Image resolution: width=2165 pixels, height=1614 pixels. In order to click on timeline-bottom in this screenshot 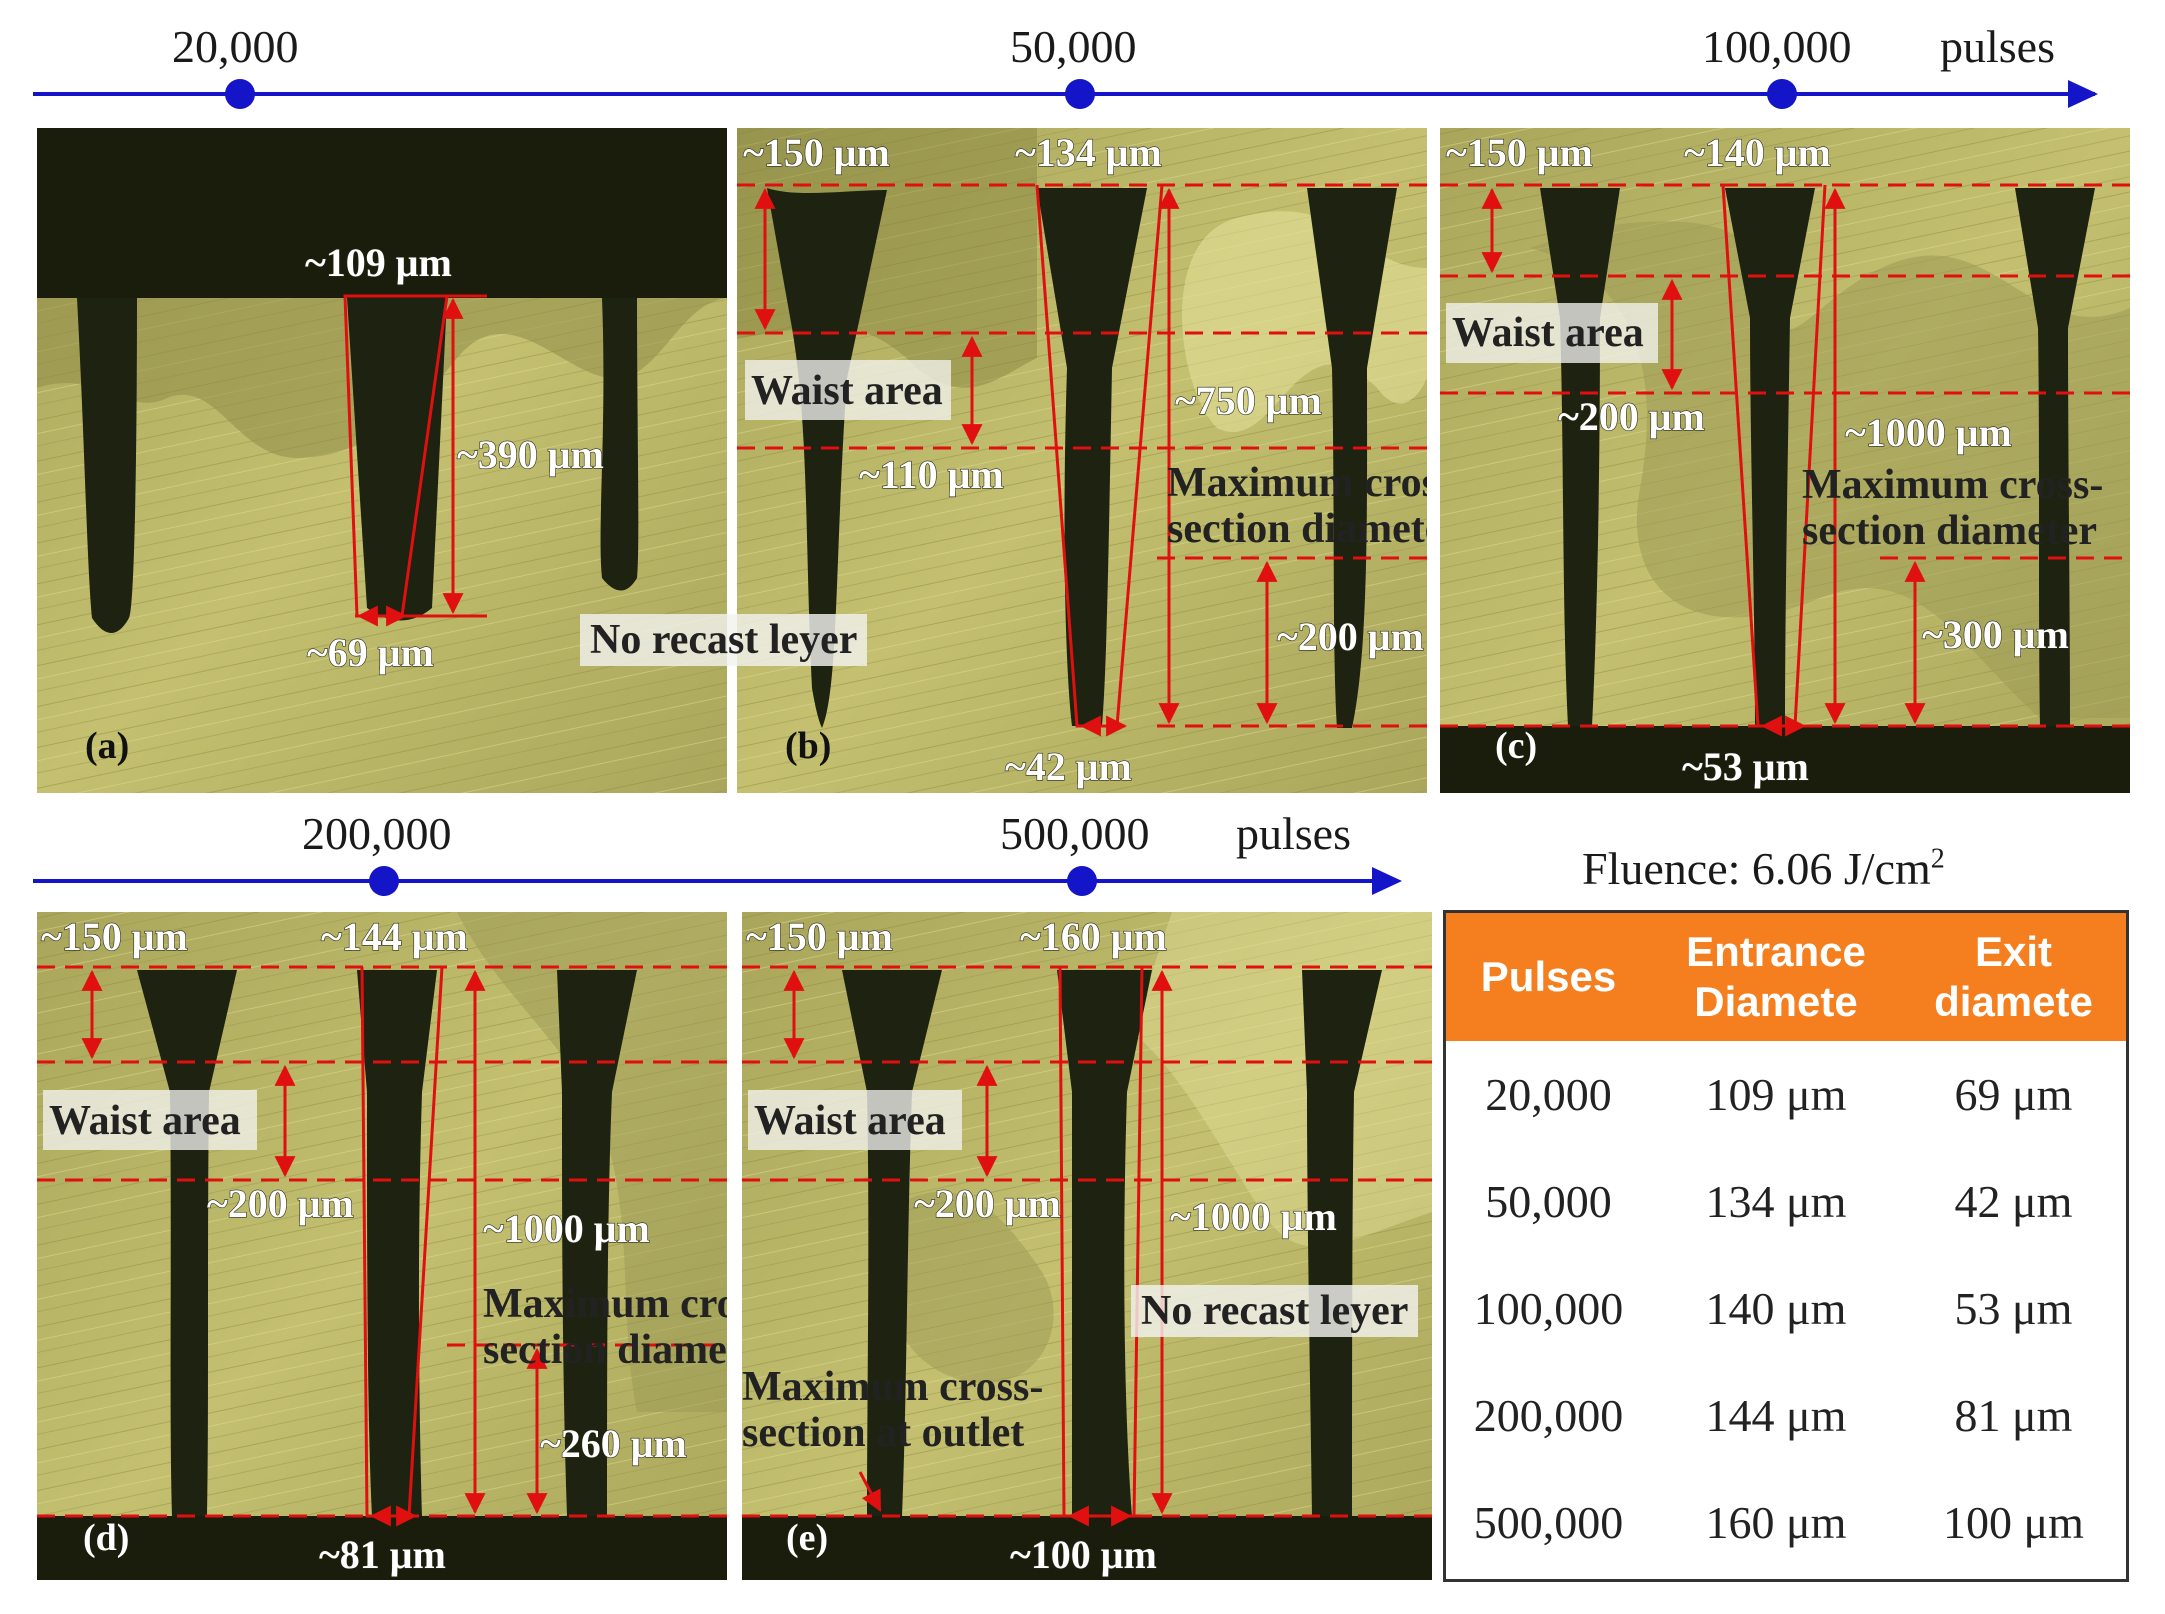, I will do `click(717, 881)`.